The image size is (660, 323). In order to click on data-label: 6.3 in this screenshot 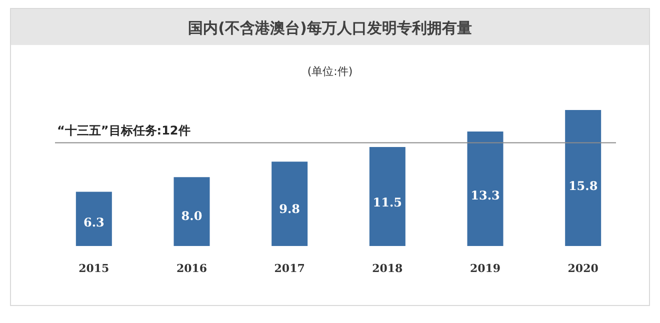, I will do `click(93, 223)`.